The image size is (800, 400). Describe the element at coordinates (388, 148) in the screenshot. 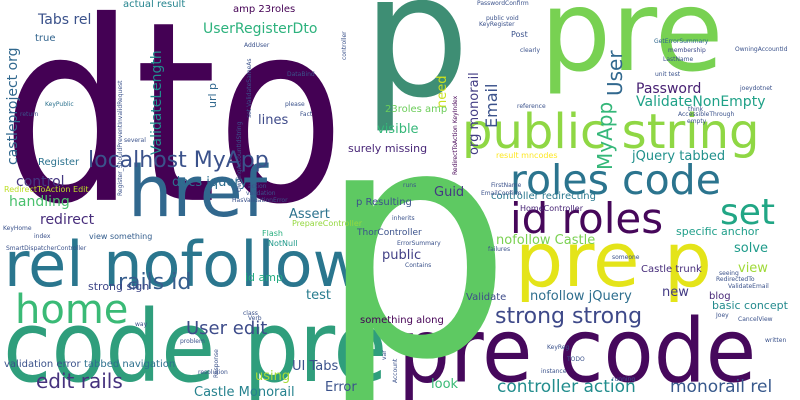

I see `word: surely missing` at that location.